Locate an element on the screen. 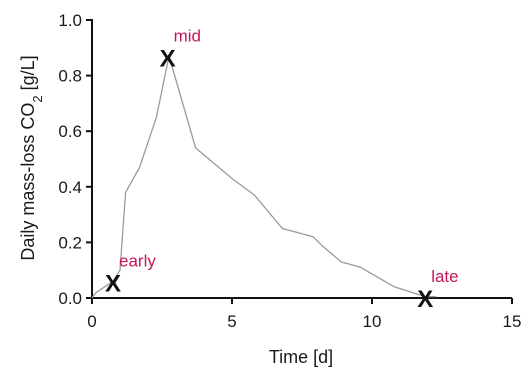  y-axis-title-suffix: [g/L] is located at coordinates (28, 75).